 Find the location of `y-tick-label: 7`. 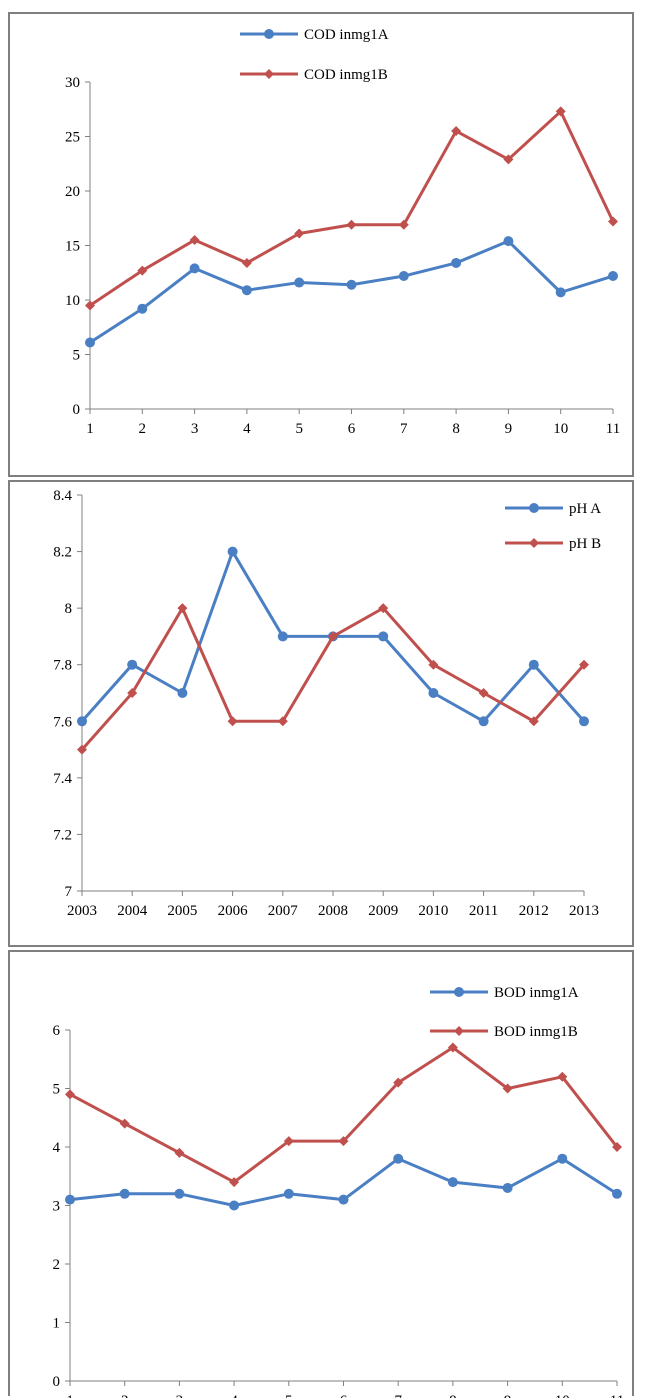

y-tick-label: 7 is located at coordinates (69, 892).